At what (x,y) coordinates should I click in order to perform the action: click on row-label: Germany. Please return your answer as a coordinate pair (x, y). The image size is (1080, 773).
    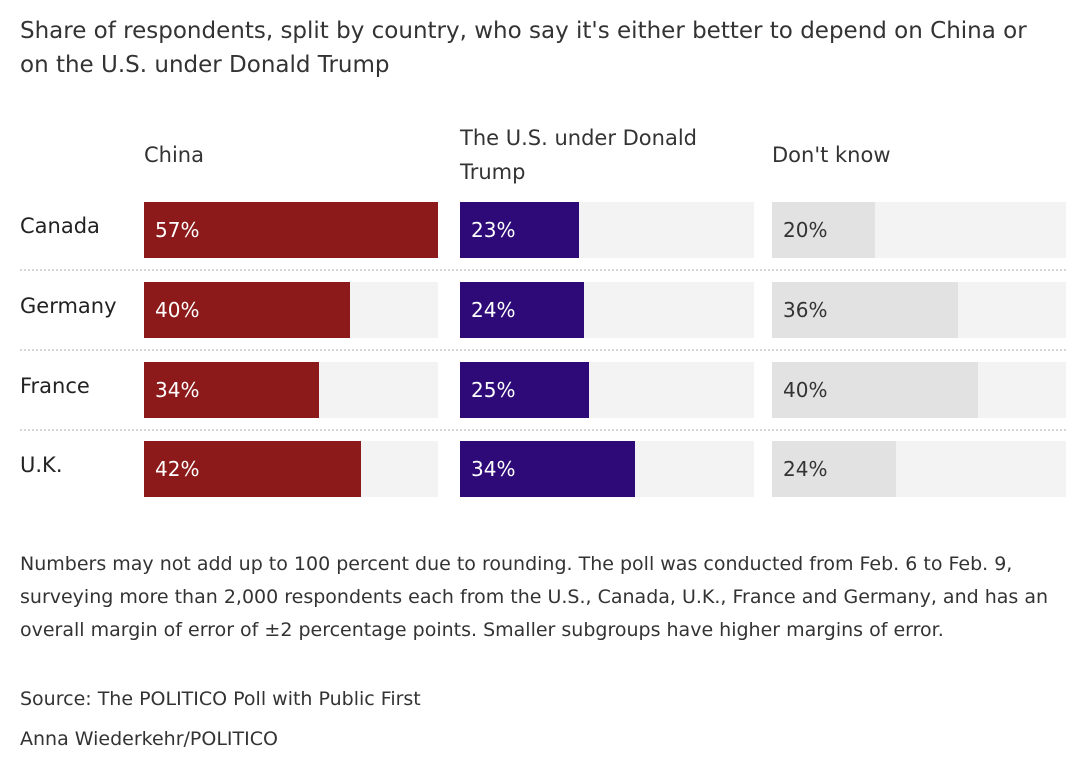
    Looking at the image, I should click on (68, 306).